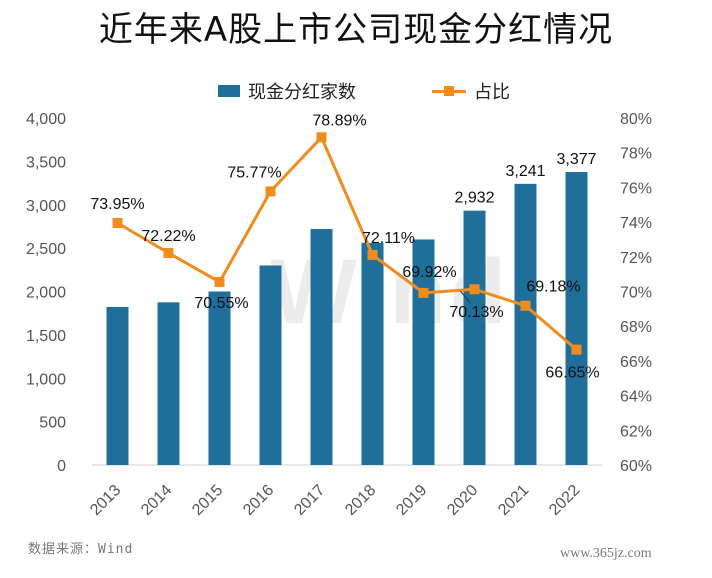  I want to click on y-right-tick-label: 62%, so click(636, 431).